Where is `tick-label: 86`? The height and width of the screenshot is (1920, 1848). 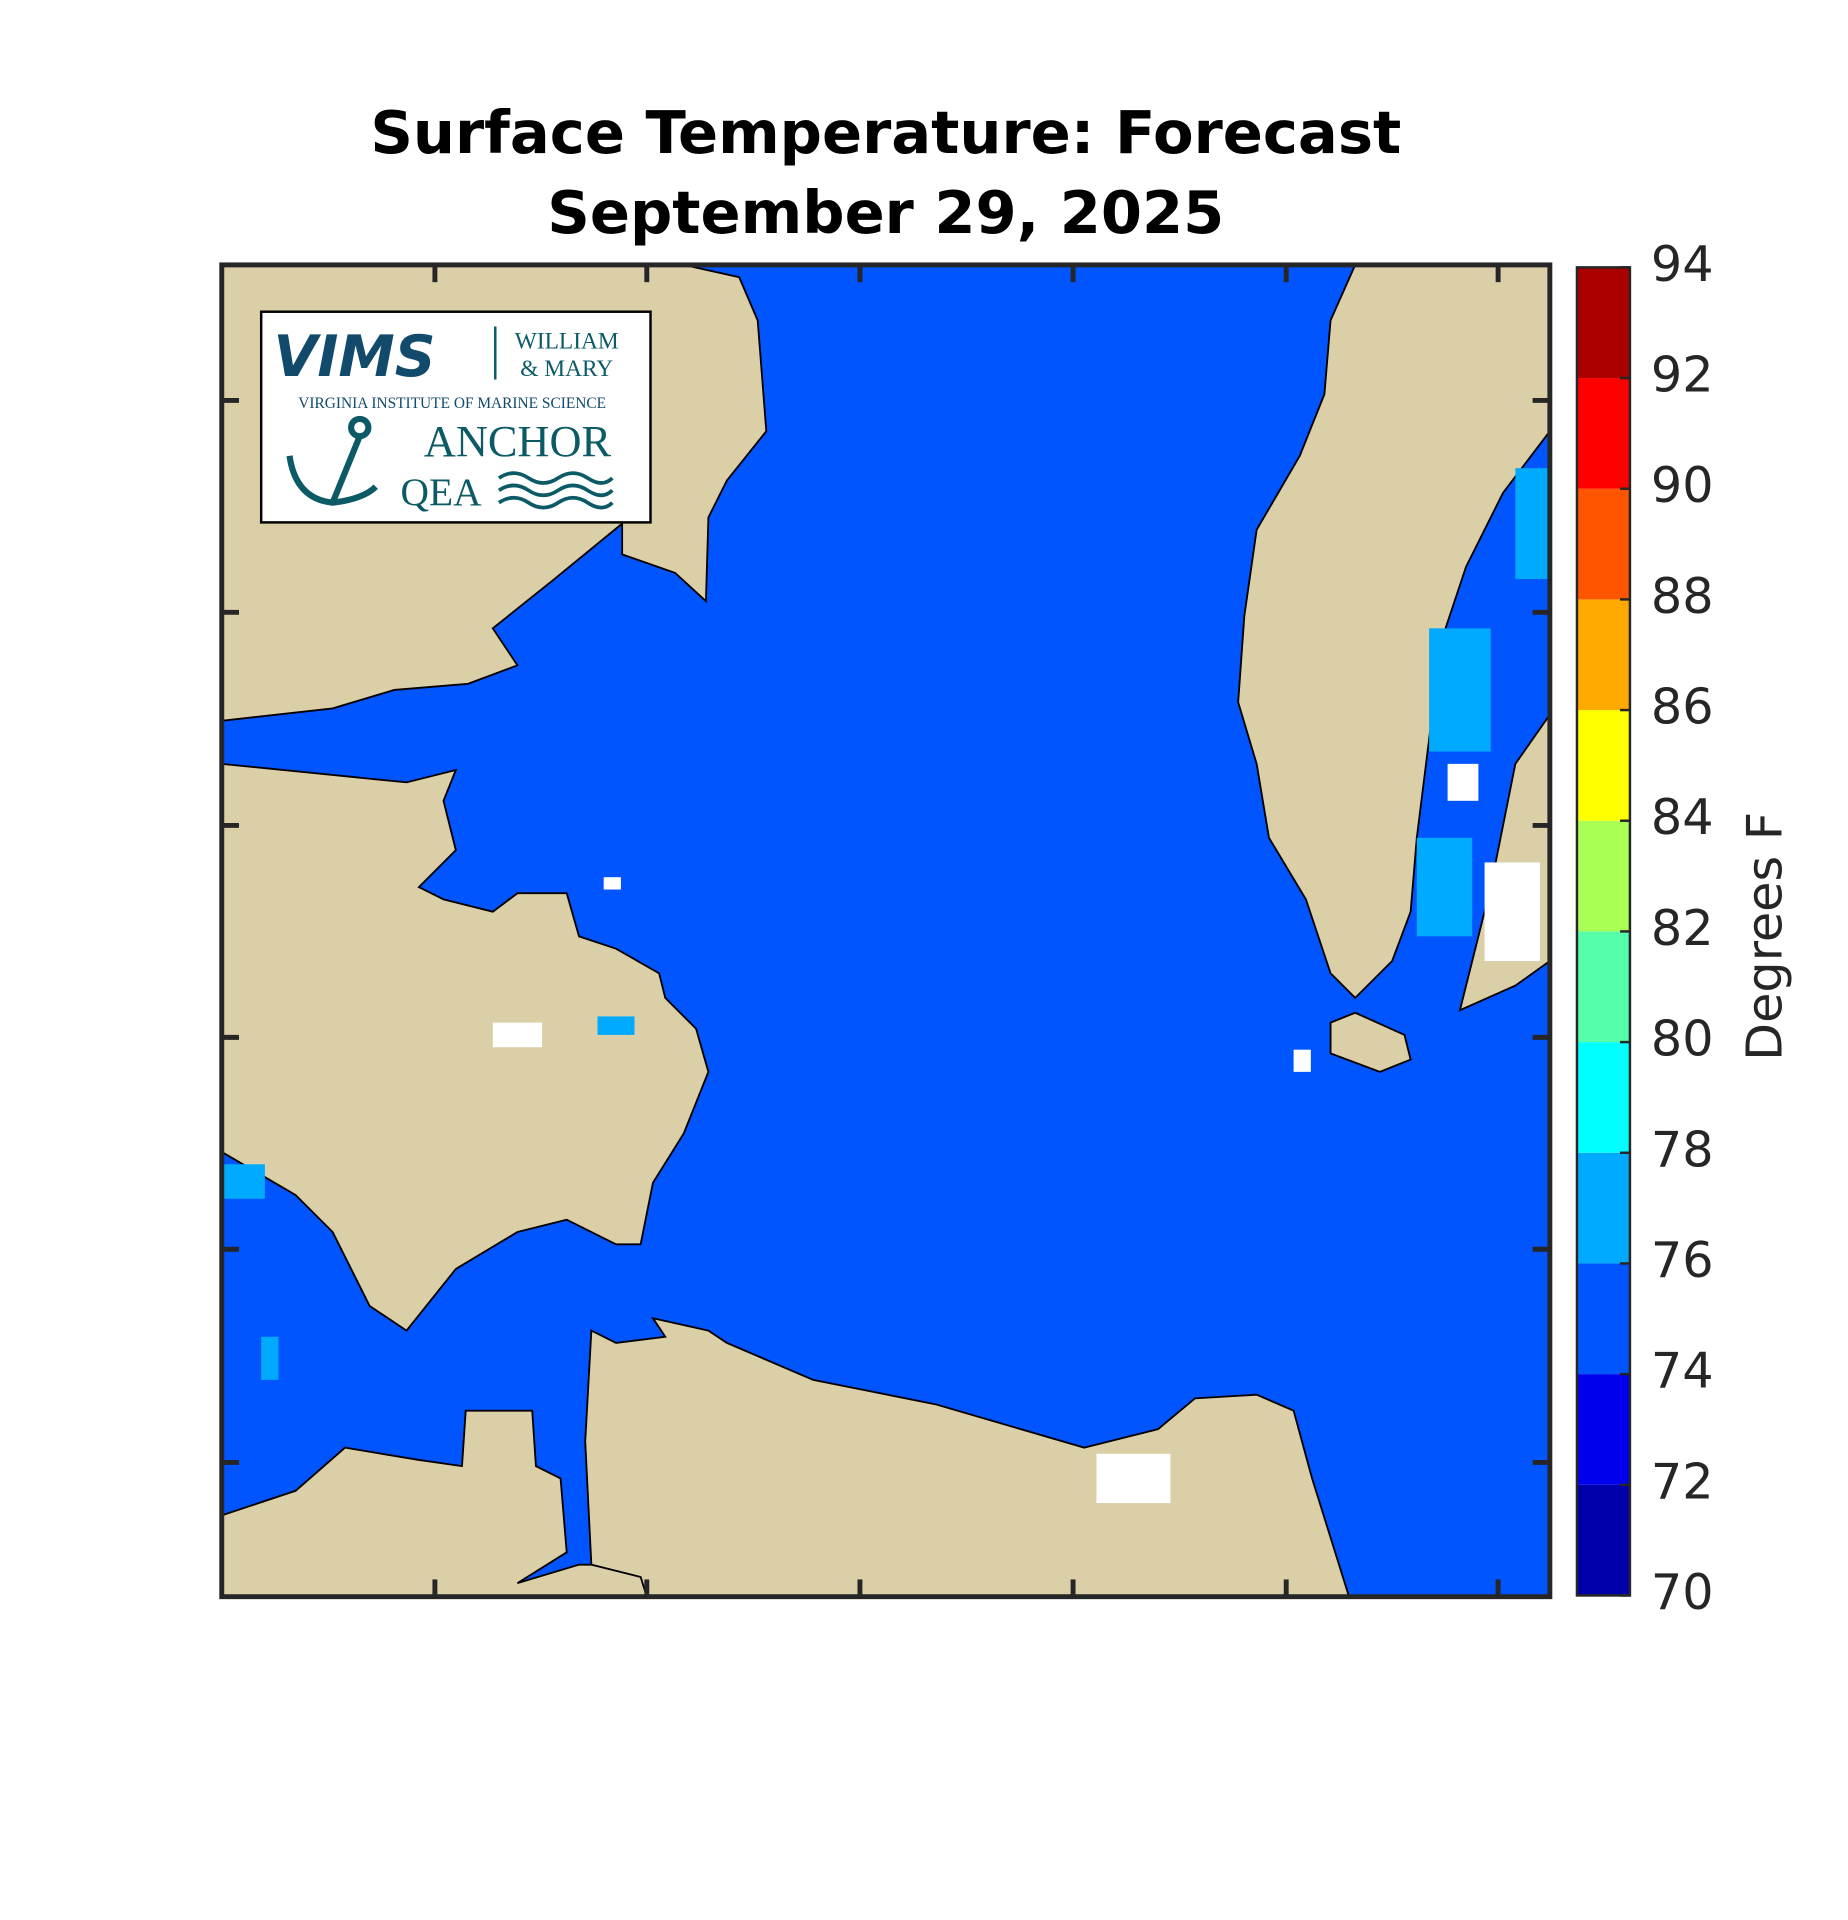 tick-label: 86 is located at coordinates (1682, 707).